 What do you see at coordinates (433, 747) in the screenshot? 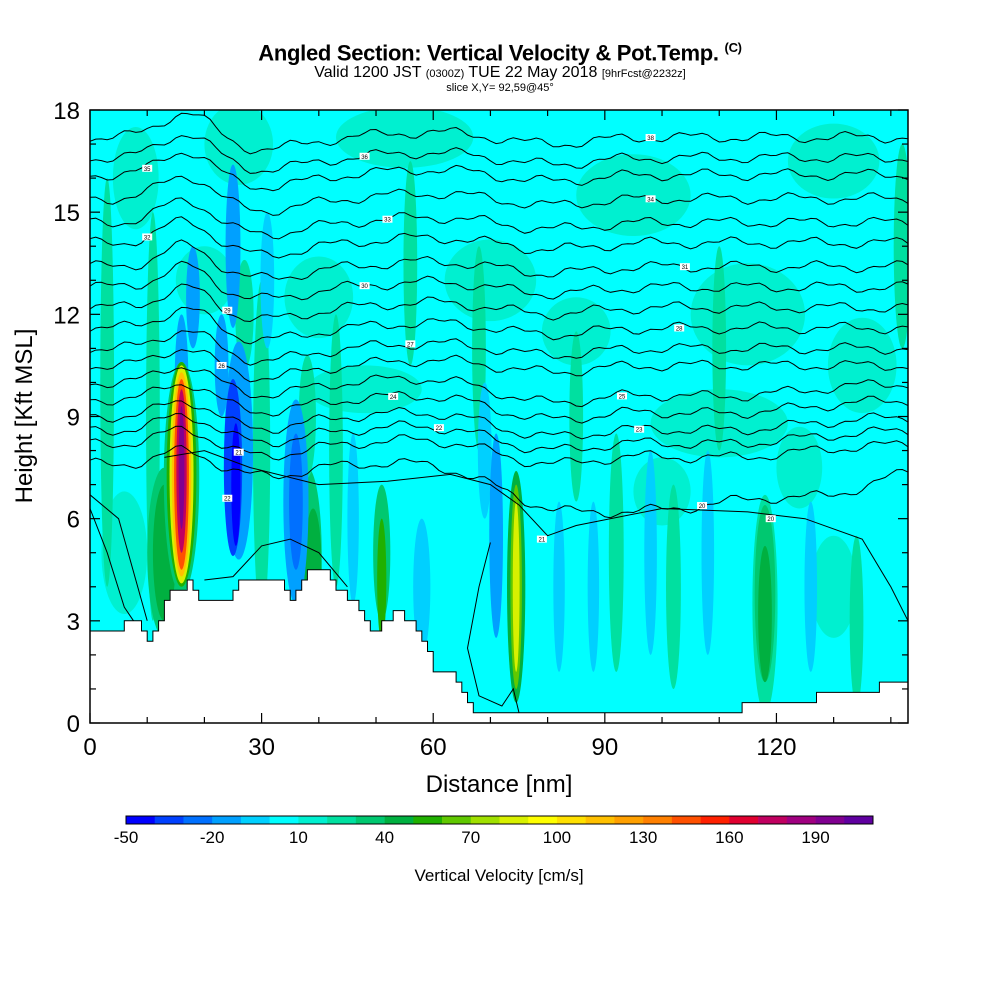
I see `x-tick-label: 60` at bounding box center [433, 747].